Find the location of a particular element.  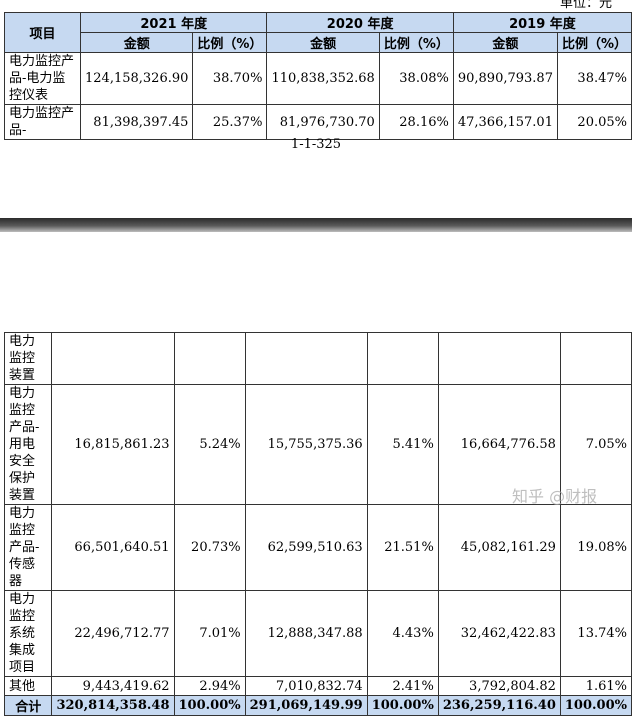

cell-ratio: 1.61% is located at coordinates (595, 686).